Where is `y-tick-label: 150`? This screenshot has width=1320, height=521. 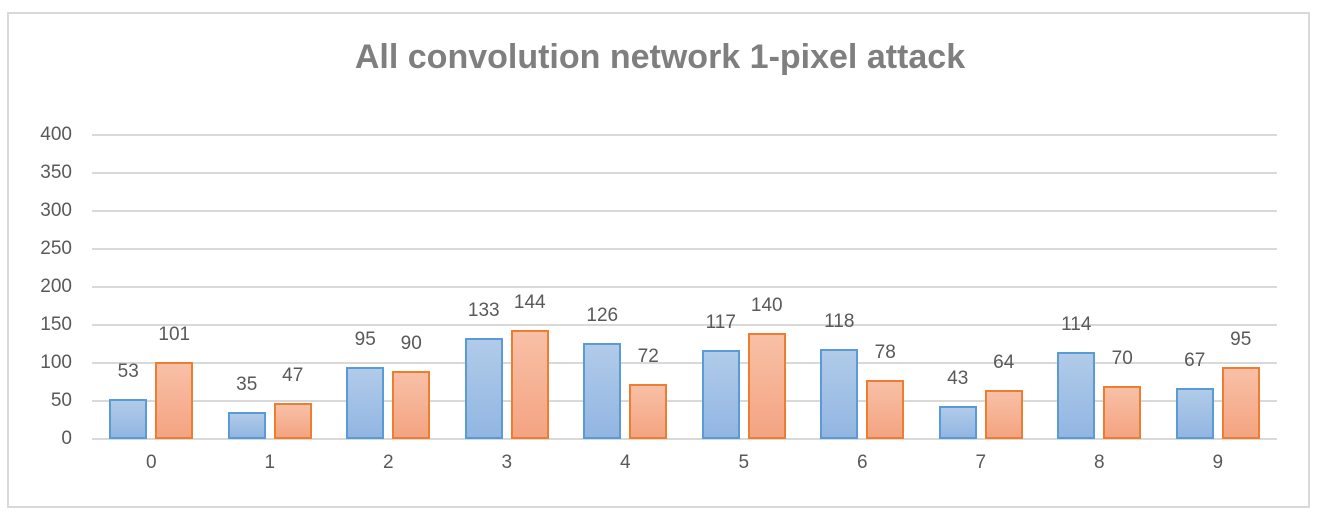 y-tick-label: 150 is located at coordinates (56, 324).